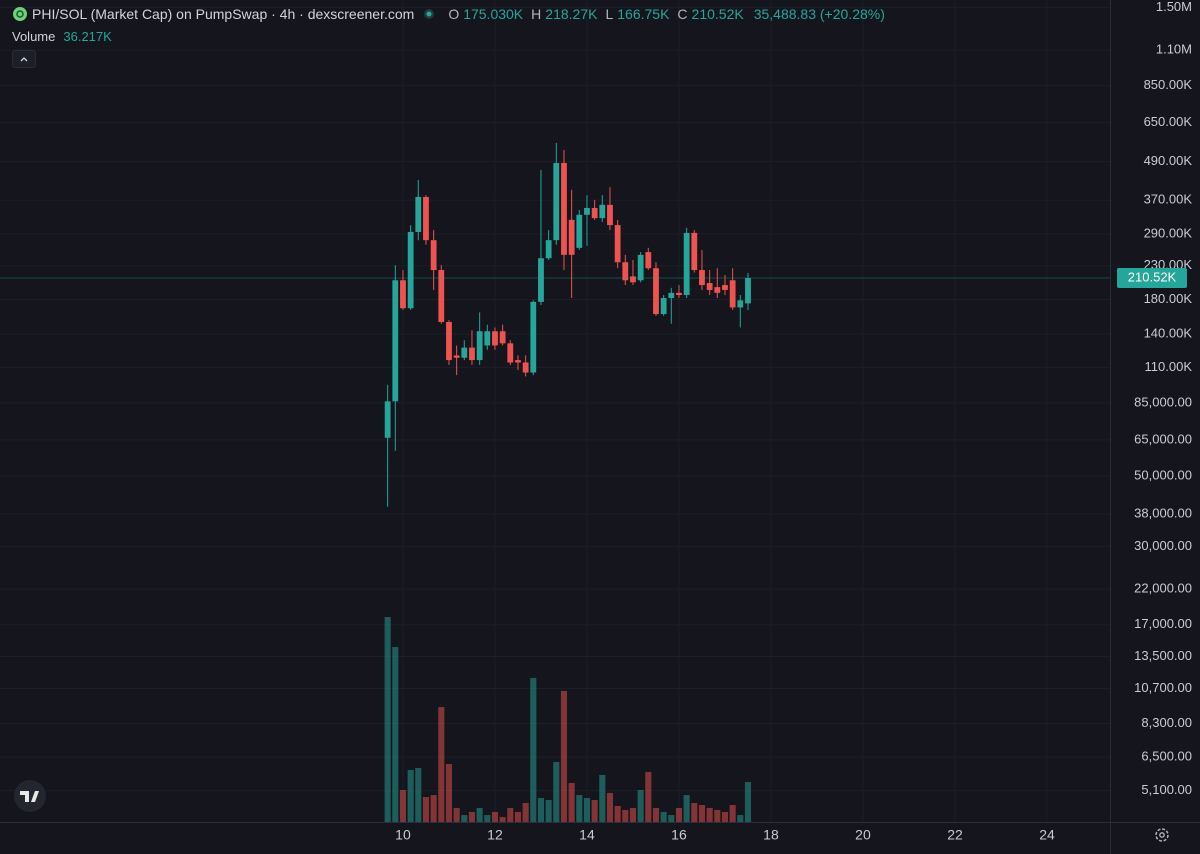 This screenshot has width=1200, height=854. Describe the element at coordinates (1168, 160) in the screenshot. I see `y-tick-label: 490.00K` at that location.